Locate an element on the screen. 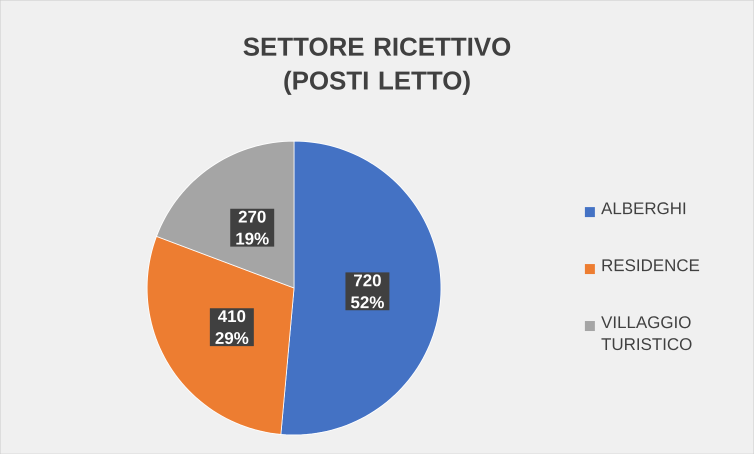  legend-label: ALBERGHI is located at coordinates (643, 208).